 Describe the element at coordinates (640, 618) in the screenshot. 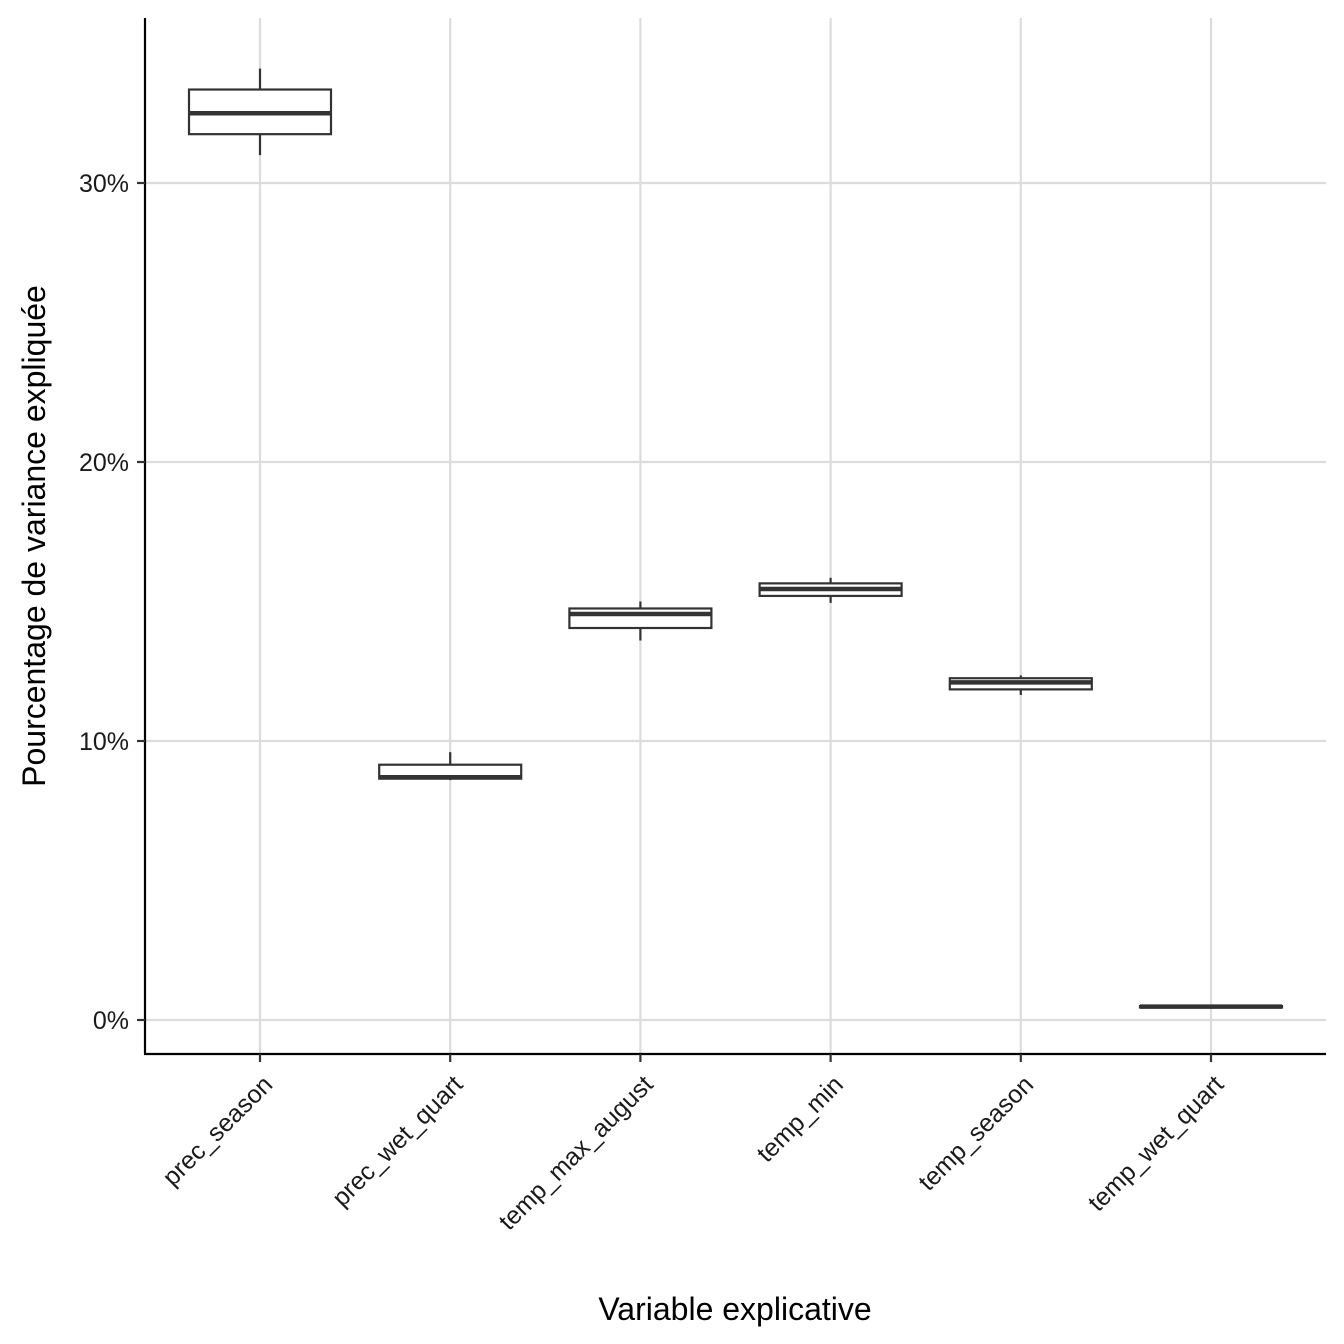

I see `box-iqr` at that location.